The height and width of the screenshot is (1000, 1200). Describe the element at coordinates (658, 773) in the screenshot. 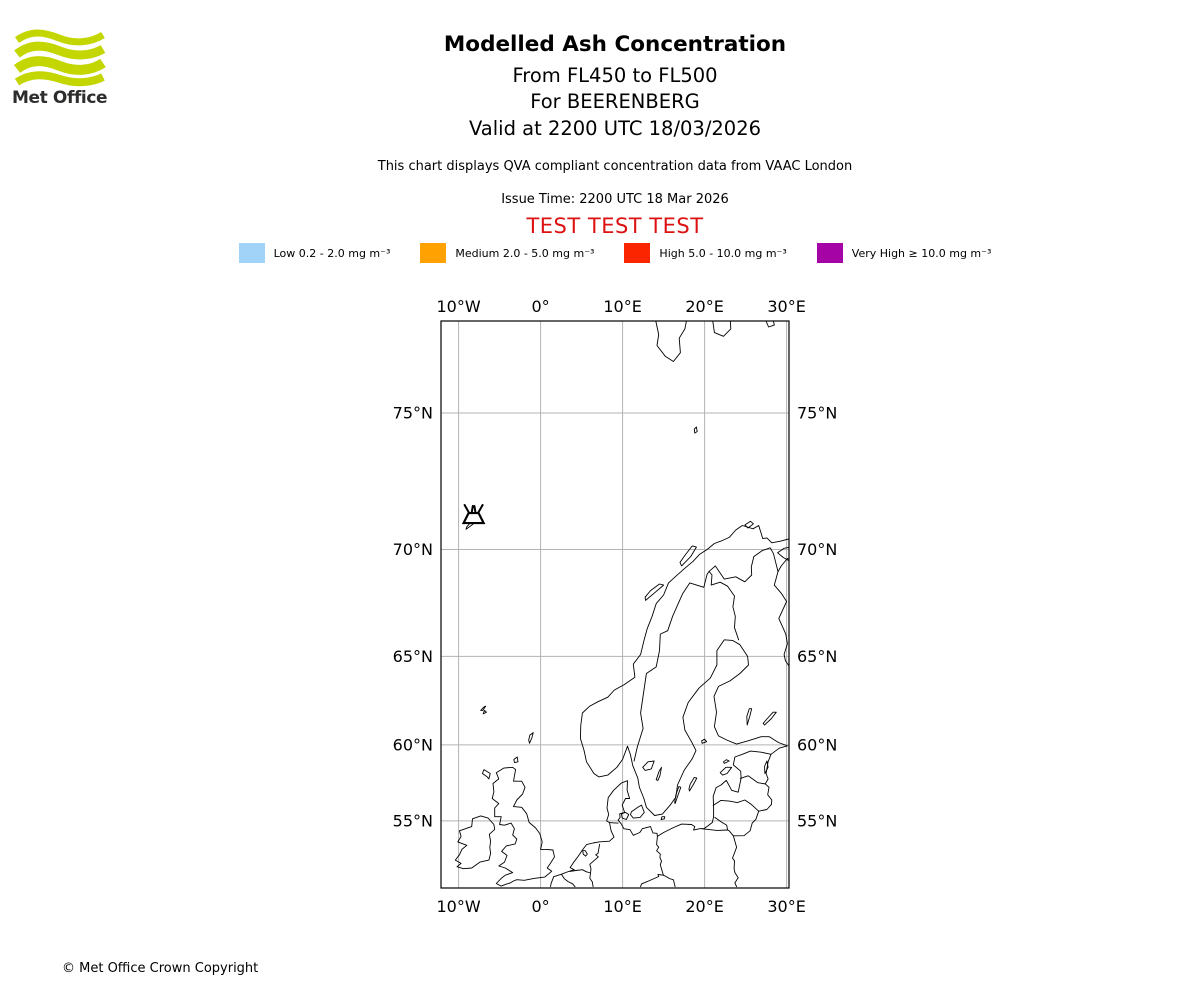

I see `coastline-lake-vattern` at that location.